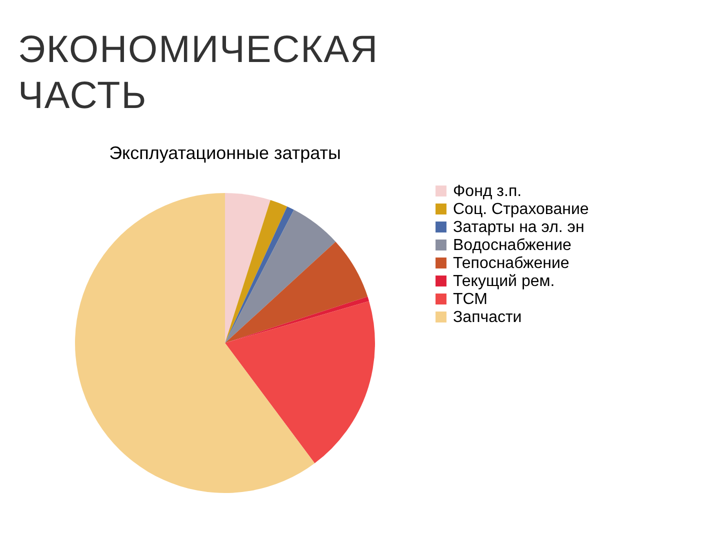 Image resolution: width=720 pixels, height=540 pixels. Describe the element at coordinates (511, 263) in the screenshot. I see `legend-label: Тепоснабжение` at that location.